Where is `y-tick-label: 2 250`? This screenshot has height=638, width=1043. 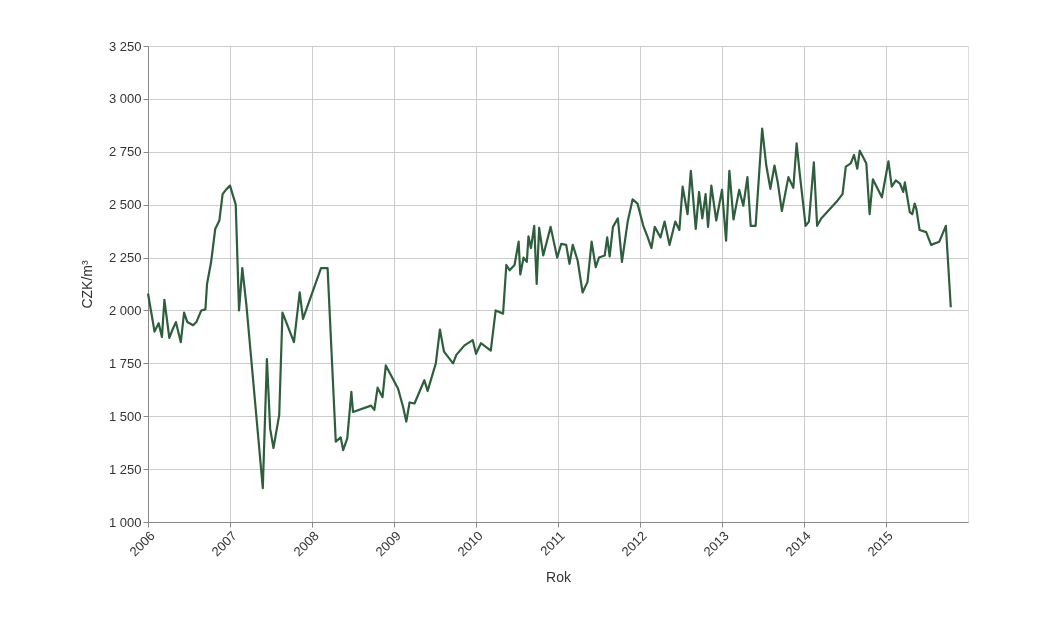 y-tick-label: 2 250 is located at coordinates (125, 258).